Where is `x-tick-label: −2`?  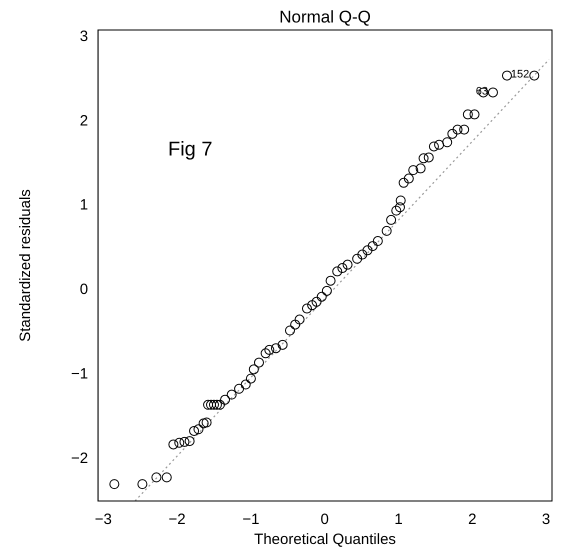
x-tick-label: −2 is located at coordinates (177, 519).